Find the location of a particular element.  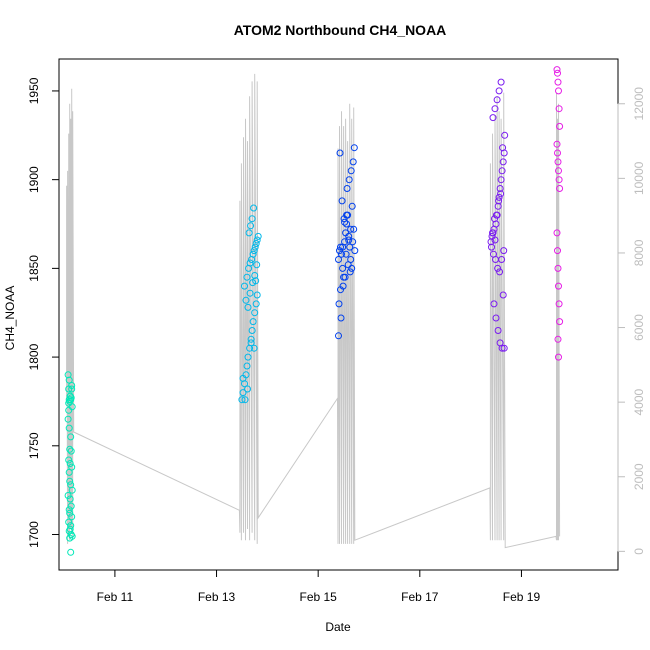

x-tick-label: Feb 11 is located at coordinates (115, 597).